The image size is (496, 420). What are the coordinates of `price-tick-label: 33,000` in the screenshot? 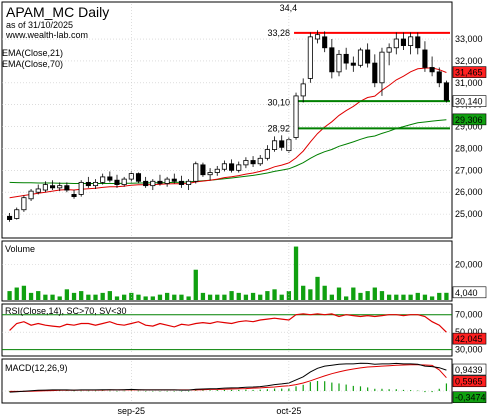 It's located at (469, 39).